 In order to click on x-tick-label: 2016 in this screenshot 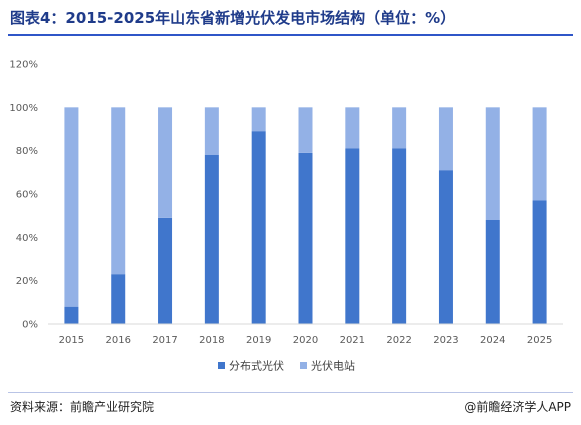, I will do `click(118, 340)`.